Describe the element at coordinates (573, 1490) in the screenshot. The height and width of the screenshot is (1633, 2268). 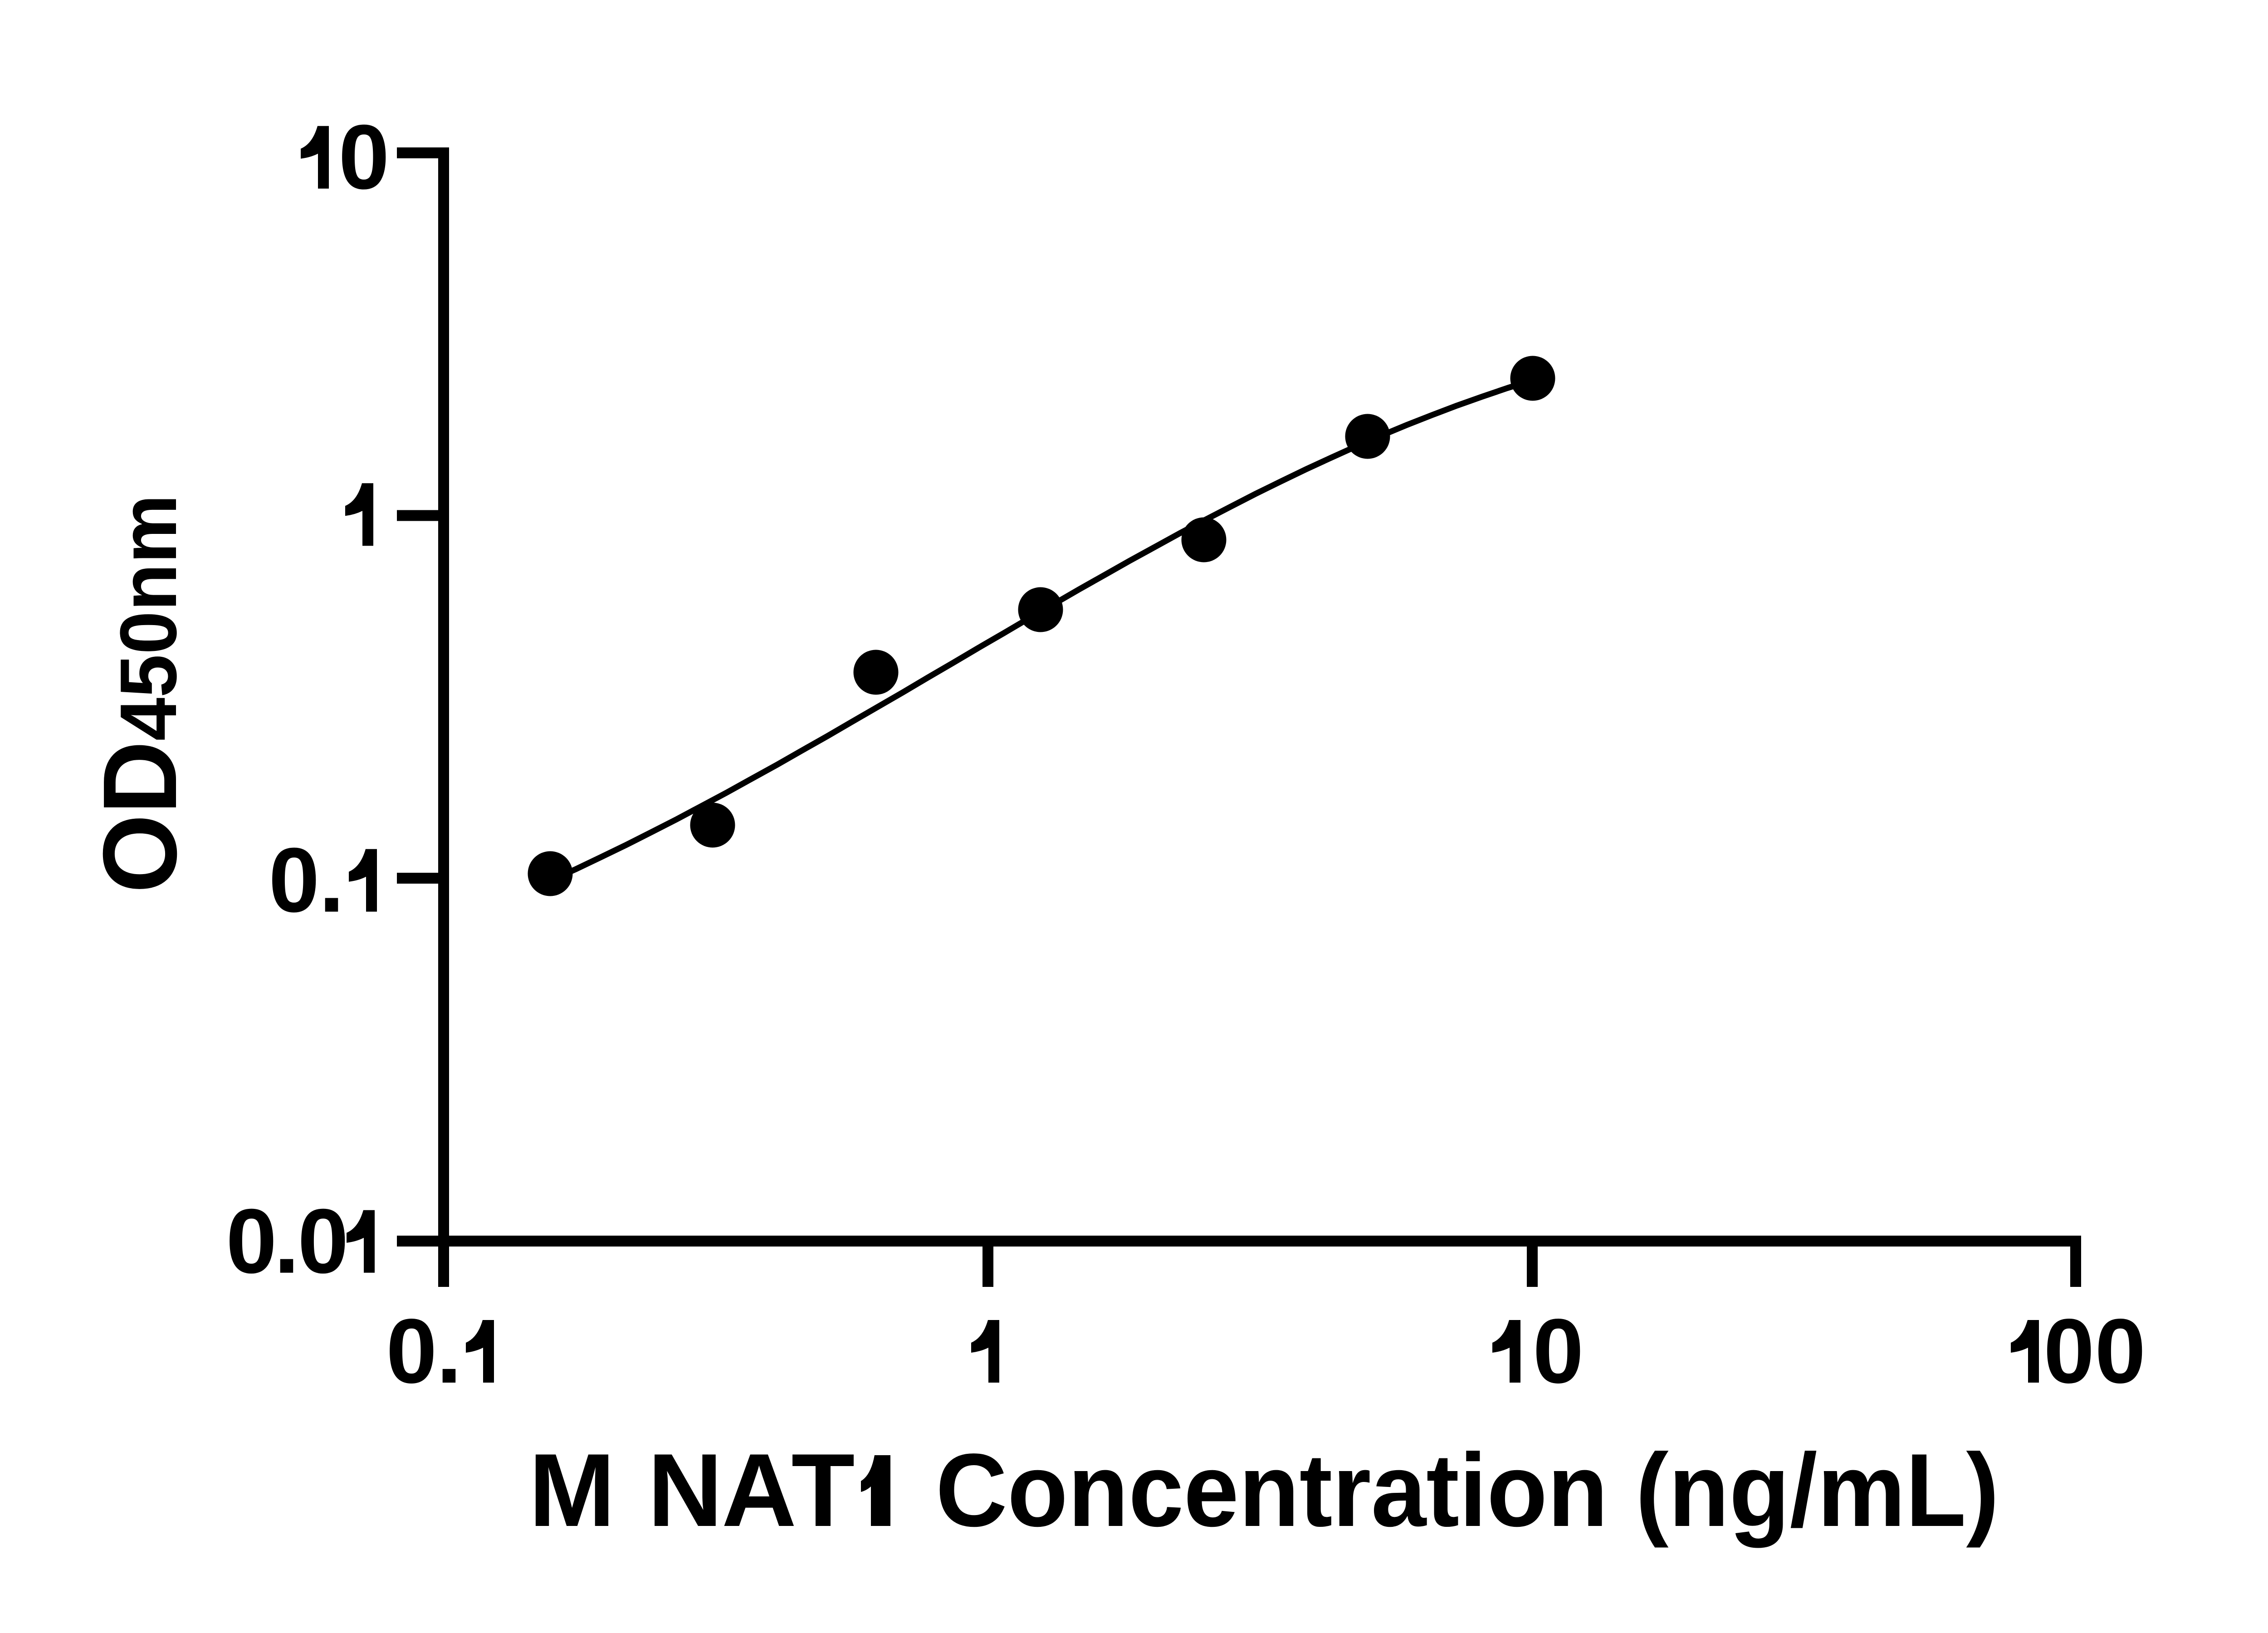
I see `svg-text: M` at that location.